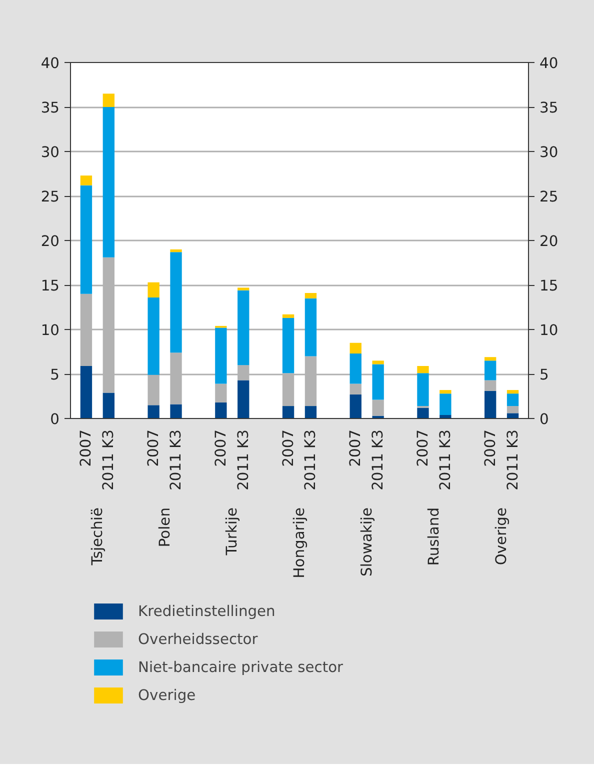 This screenshot has width=594, height=773. I want to click on y-tick-label: 15, so click(50, 286).